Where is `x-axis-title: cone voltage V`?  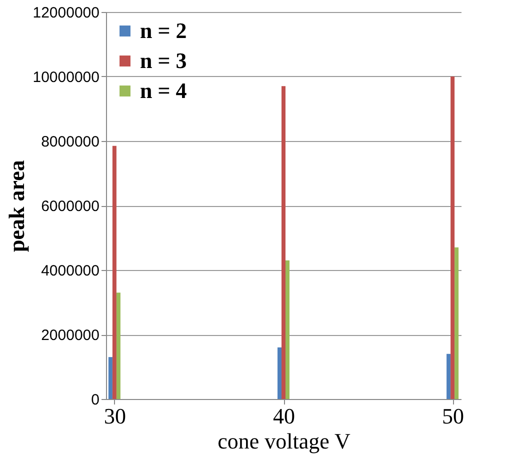
x-axis-title: cone voltage V is located at coordinates (284, 441).